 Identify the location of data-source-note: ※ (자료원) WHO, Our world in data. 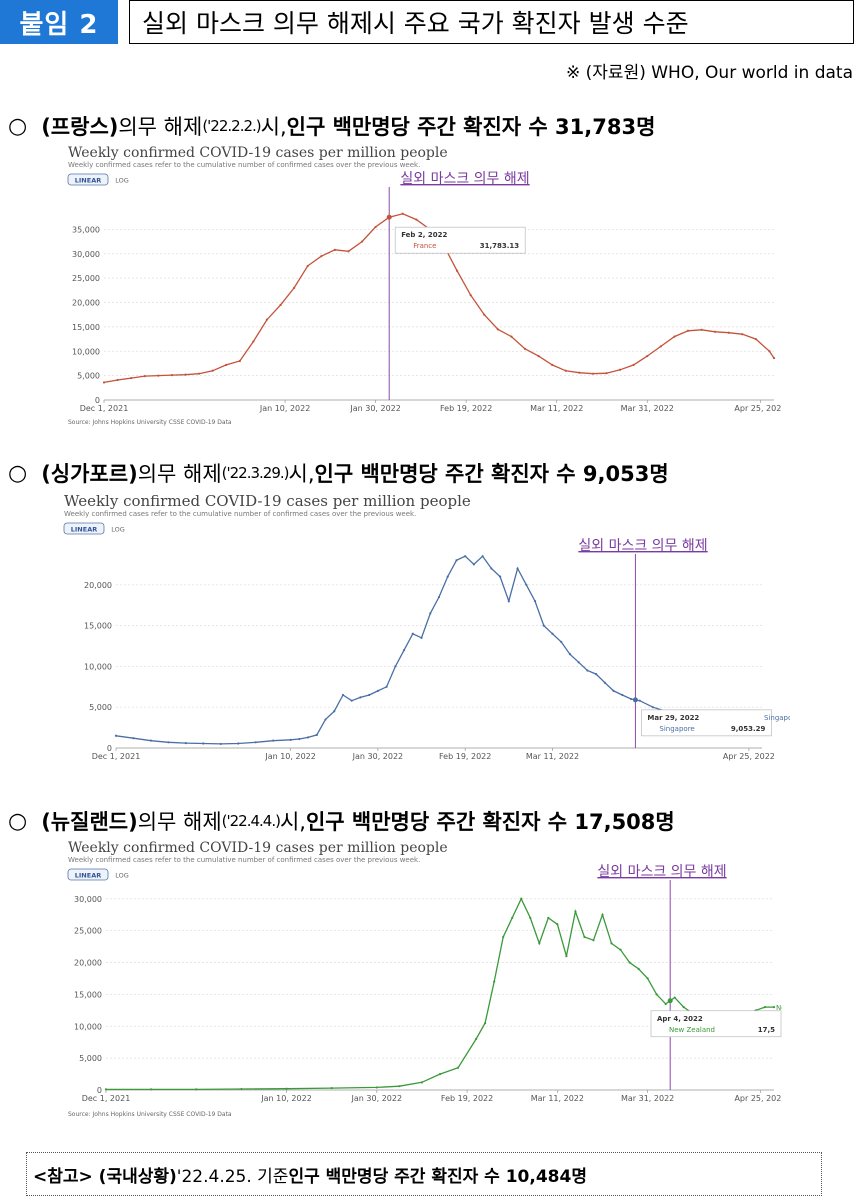
(709, 73).